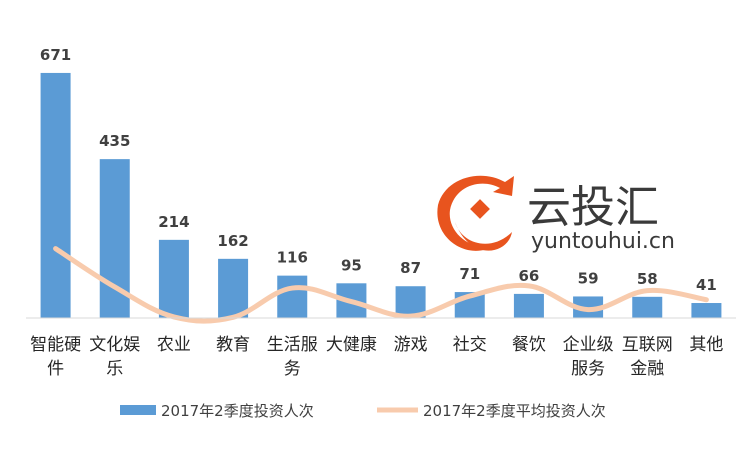 The height and width of the screenshot is (450, 750). What do you see at coordinates (55, 369) in the screenshot?
I see `category-label-0-1: 件` at bounding box center [55, 369].